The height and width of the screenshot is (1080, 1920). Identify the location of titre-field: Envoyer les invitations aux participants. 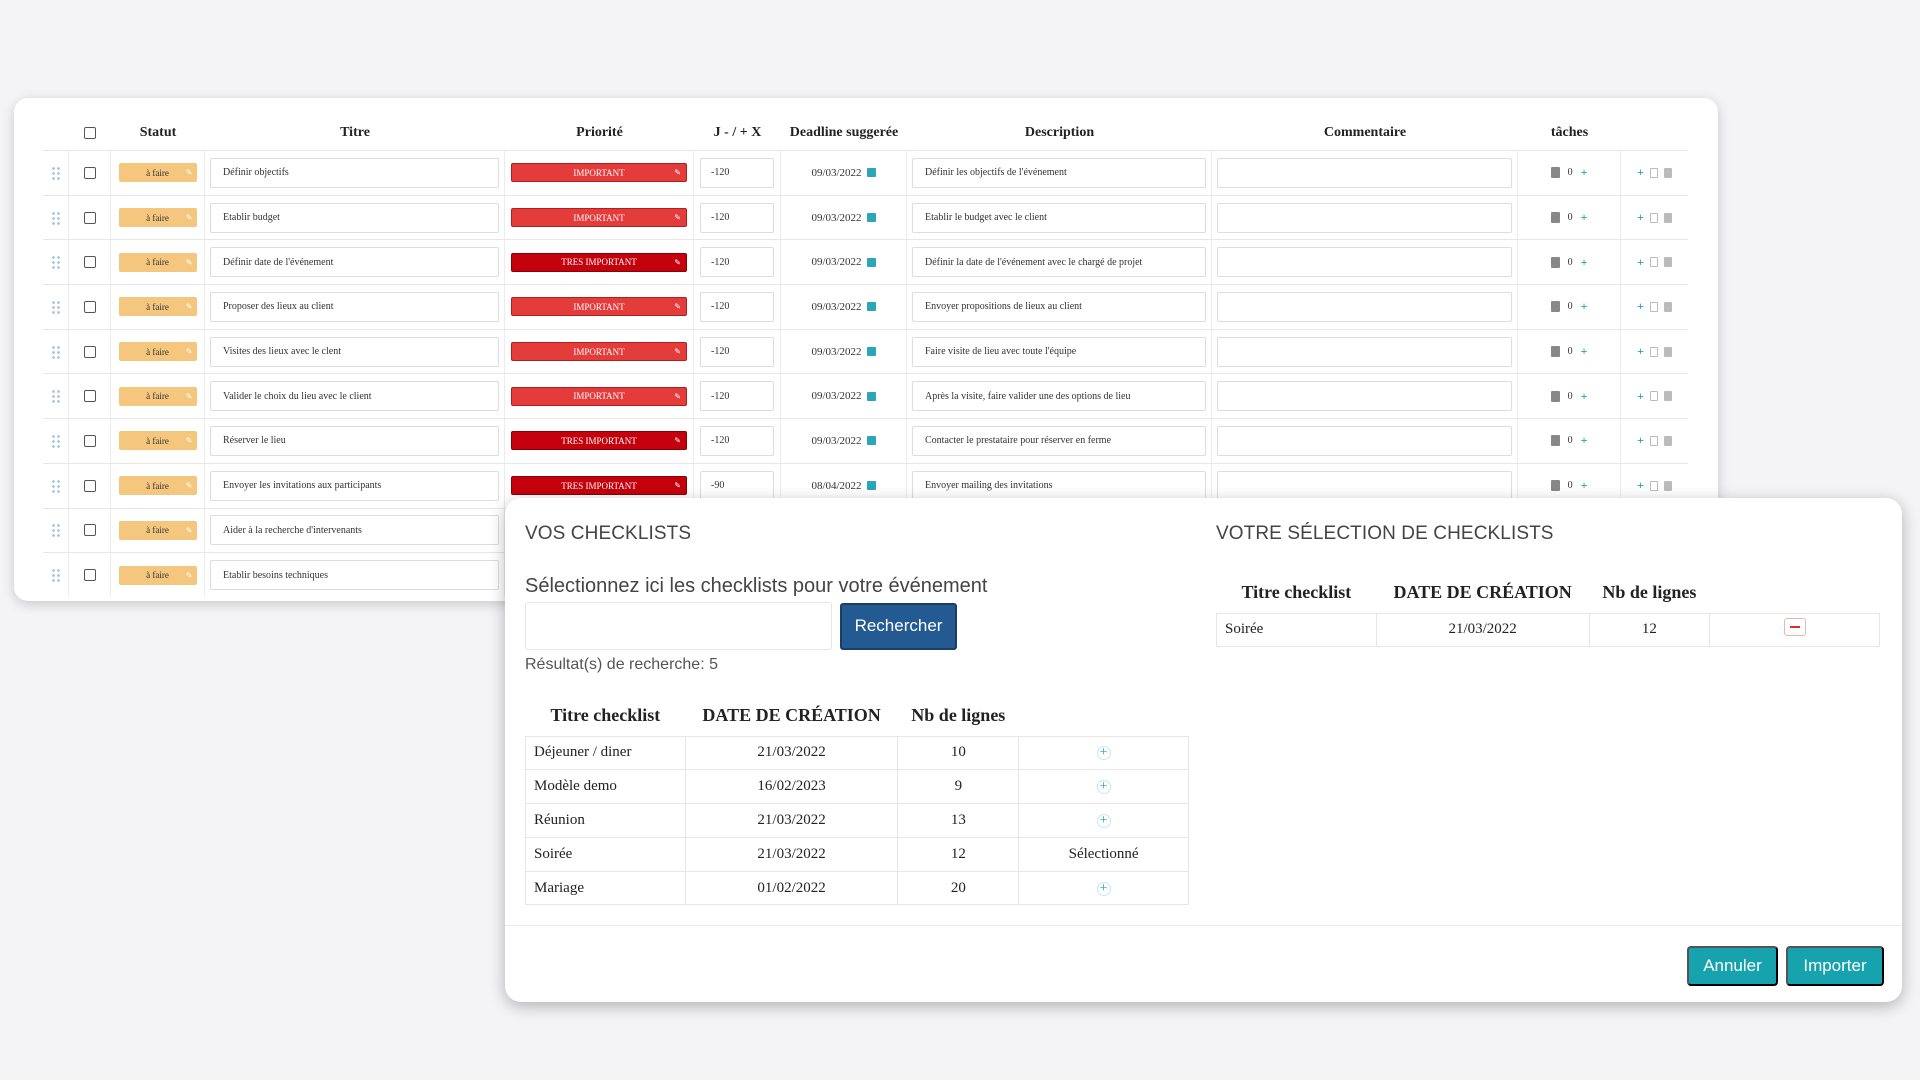
(354, 485).